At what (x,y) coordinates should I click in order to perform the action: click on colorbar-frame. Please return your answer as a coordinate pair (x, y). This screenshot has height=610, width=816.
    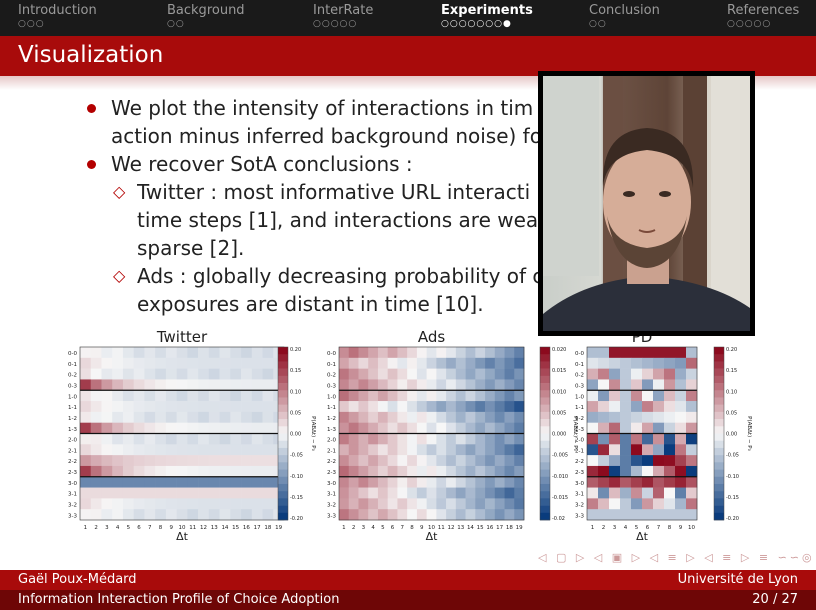
    Looking at the image, I should click on (719, 433).